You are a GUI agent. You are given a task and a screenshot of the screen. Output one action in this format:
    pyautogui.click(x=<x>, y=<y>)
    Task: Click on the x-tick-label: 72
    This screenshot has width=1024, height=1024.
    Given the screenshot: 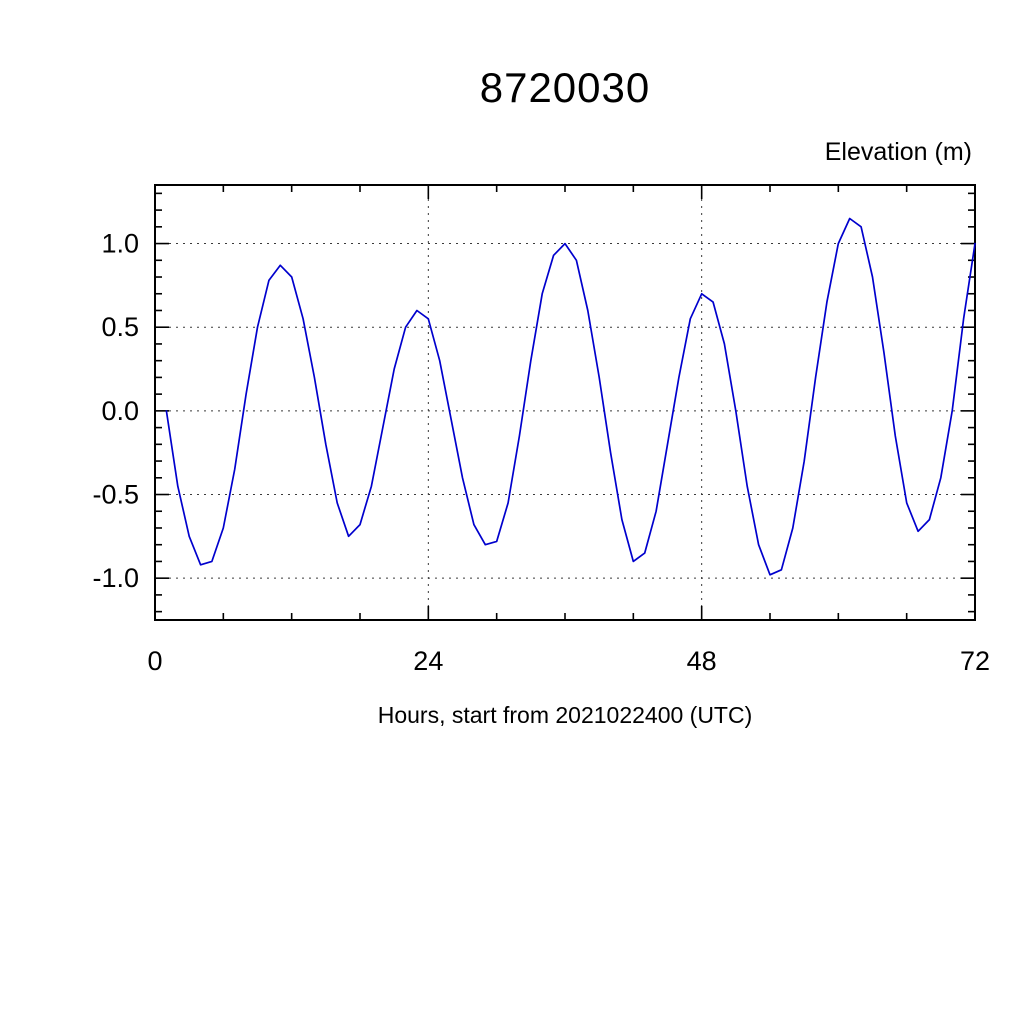 What is the action you would take?
    pyautogui.click(x=975, y=661)
    